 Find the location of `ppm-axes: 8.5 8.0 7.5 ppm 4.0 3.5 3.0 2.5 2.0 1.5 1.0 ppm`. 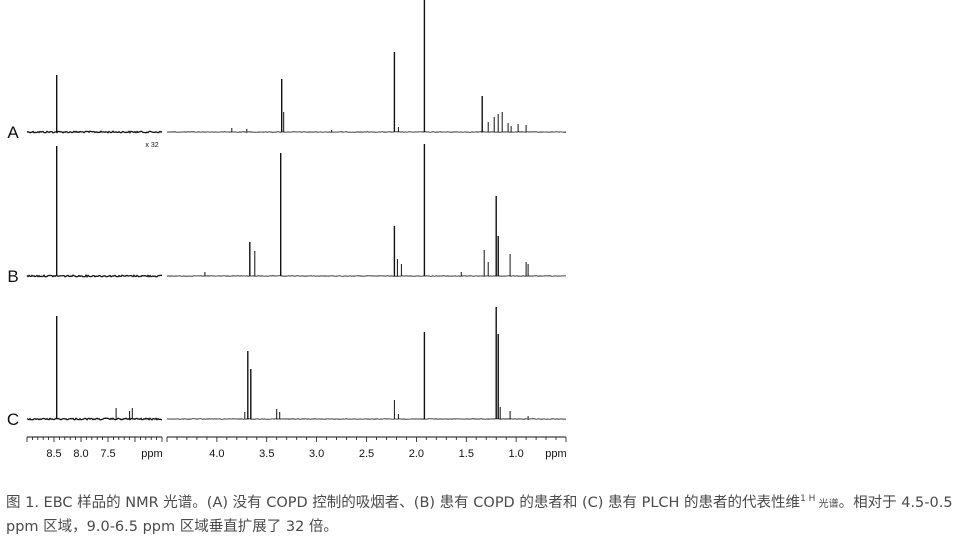

ppm-axes: 8.5 8.0 7.5 ppm 4.0 3.5 3.0 2.5 2.0 1.5 1.0 ppm is located at coordinates (296, 448).